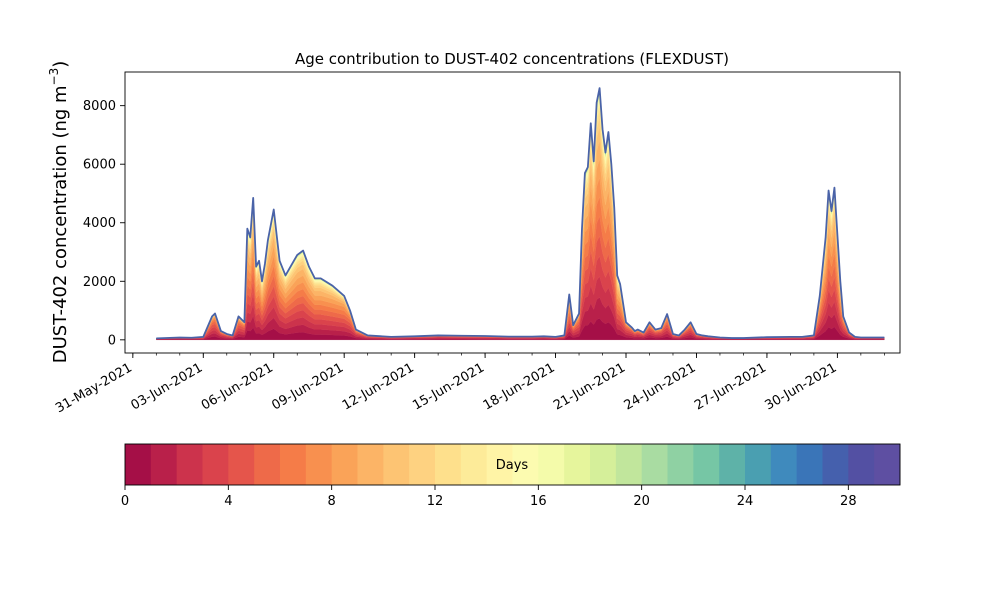 This screenshot has height=600, width=1000. Describe the element at coordinates (435, 501) in the screenshot. I see `colorbar-tick-label: 12` at that location.